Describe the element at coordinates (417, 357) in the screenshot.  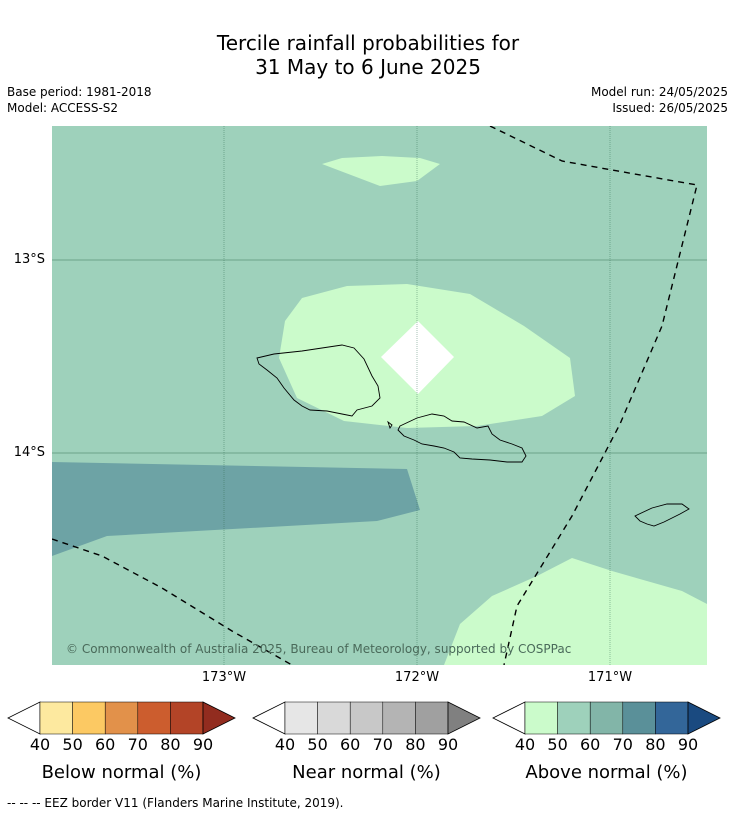
I see `no-signal-region` at that location.